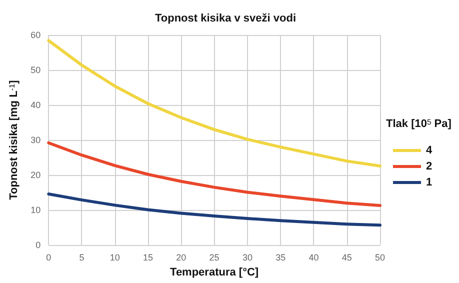 This screenshot has width=459, height=283. Describe the element at coordinates (35, 175) in the screenshot. I see `y-tick-label: 20` at that location.